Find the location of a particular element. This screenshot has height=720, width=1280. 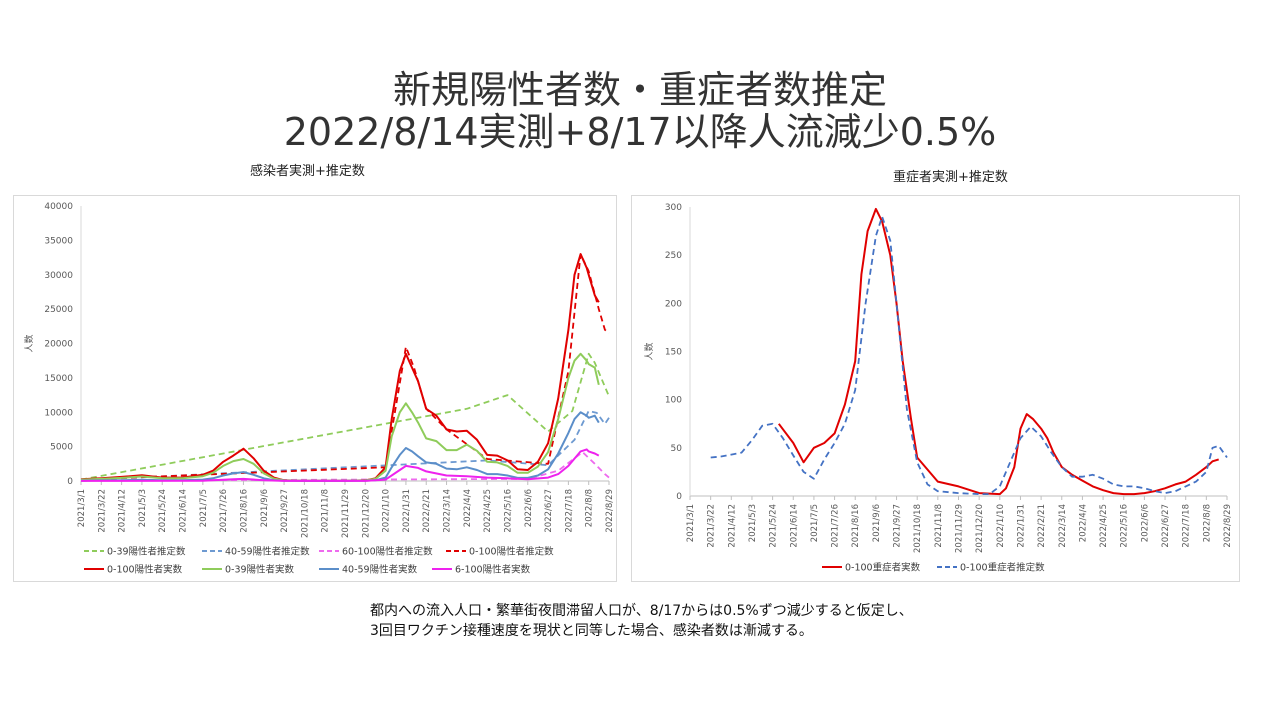

y-tick-label: 150 is located at coordinates (673, 353).